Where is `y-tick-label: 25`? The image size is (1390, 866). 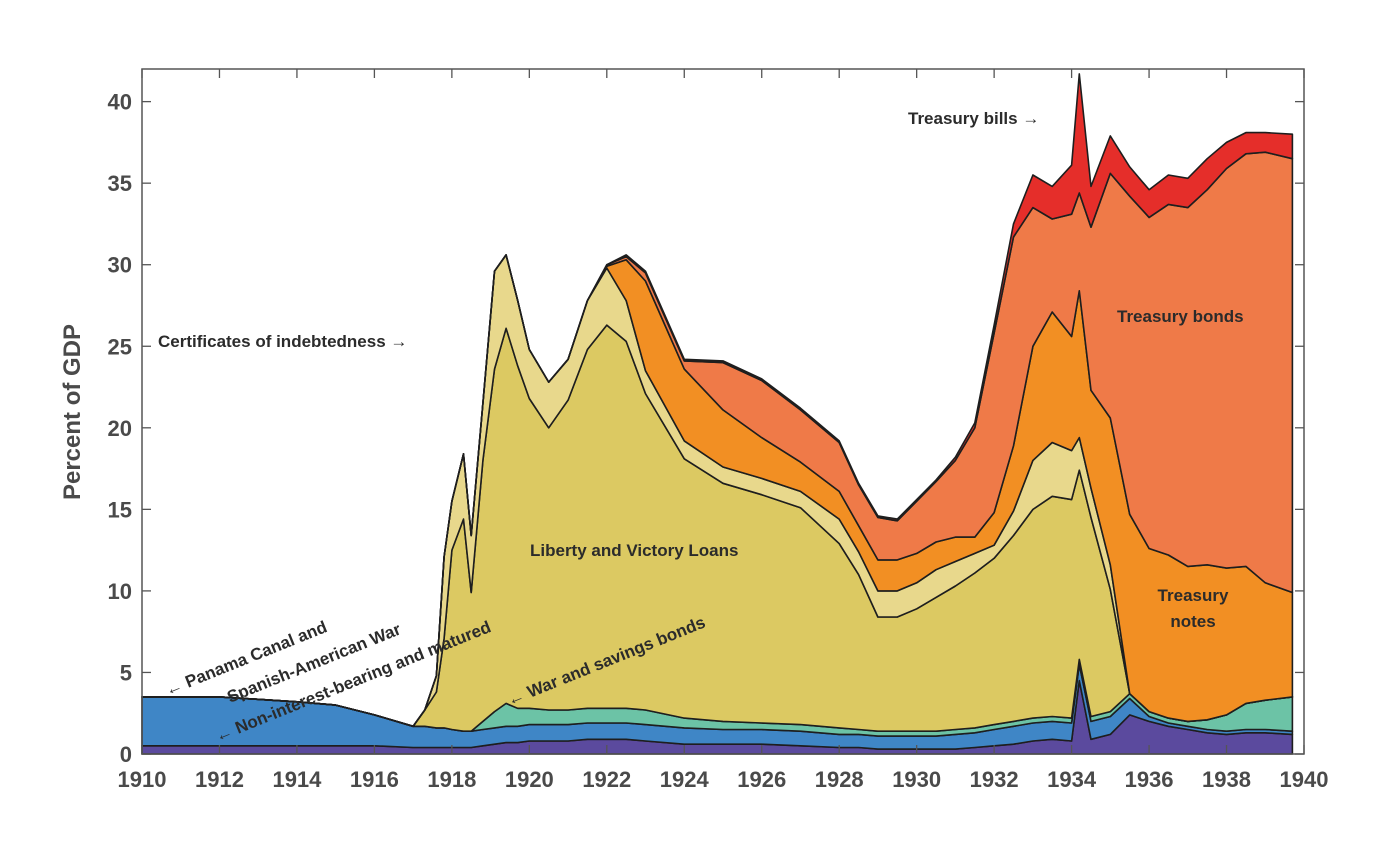
y-tick-label: 25 is located at coordinates (120, 346).